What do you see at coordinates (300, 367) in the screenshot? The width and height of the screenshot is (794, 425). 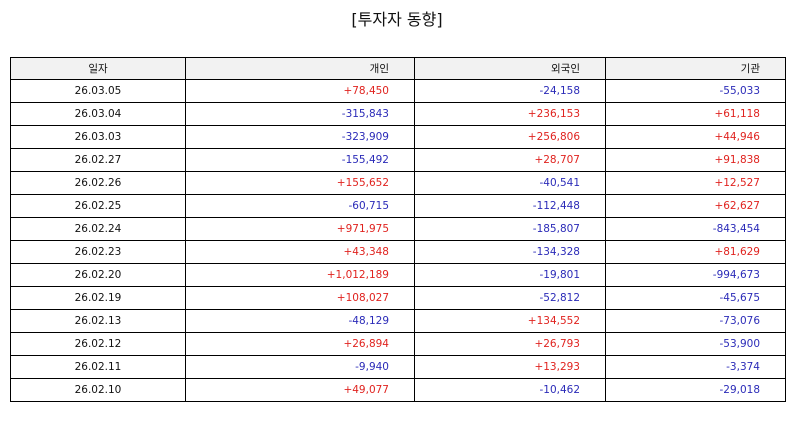 I see `individual-cell: -9,940` at bounding box center [300, 367].